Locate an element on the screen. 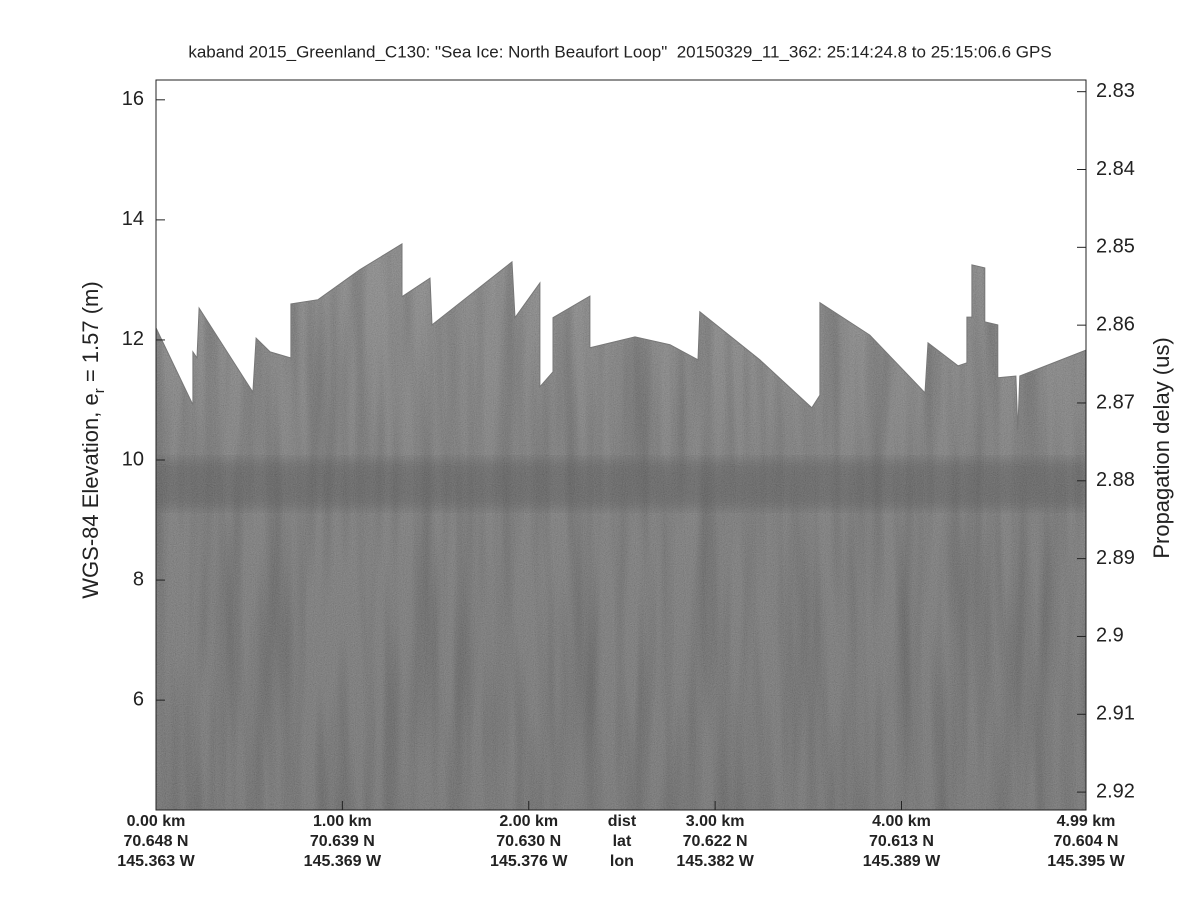 The height and width of the screenshot is (900, 1200). x-tick-lat: 70.613 N is located at coordinates (901, 841).